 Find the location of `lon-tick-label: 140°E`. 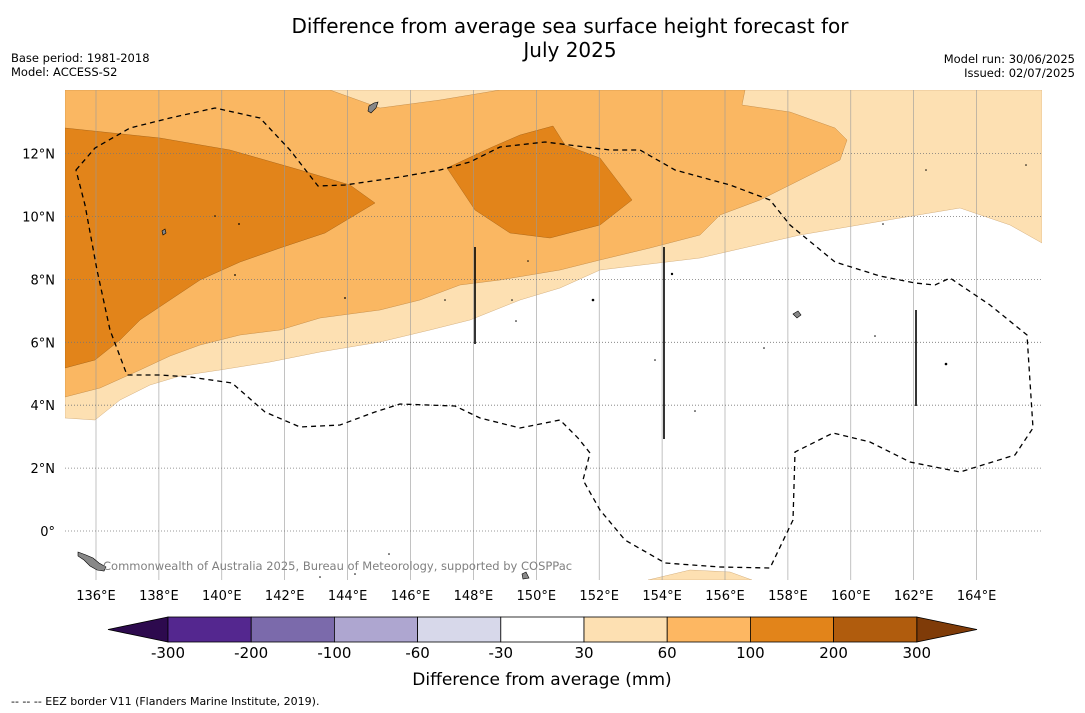

lon-tick-label: 140°E is located at coordinates (222, 596).